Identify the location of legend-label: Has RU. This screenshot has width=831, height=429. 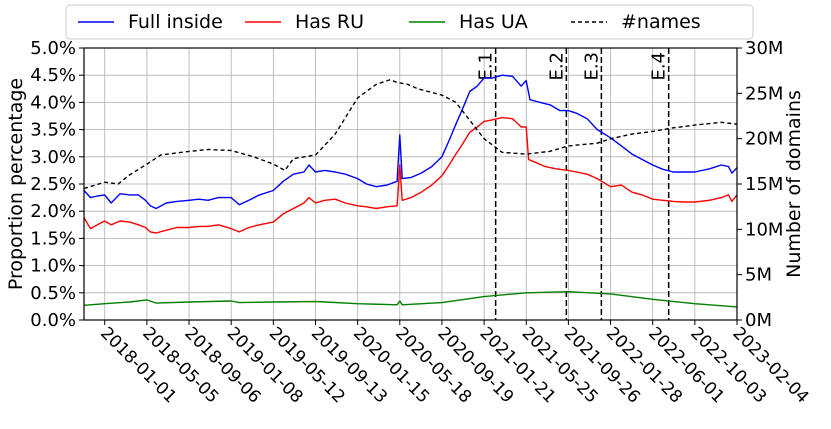
(329, 22).